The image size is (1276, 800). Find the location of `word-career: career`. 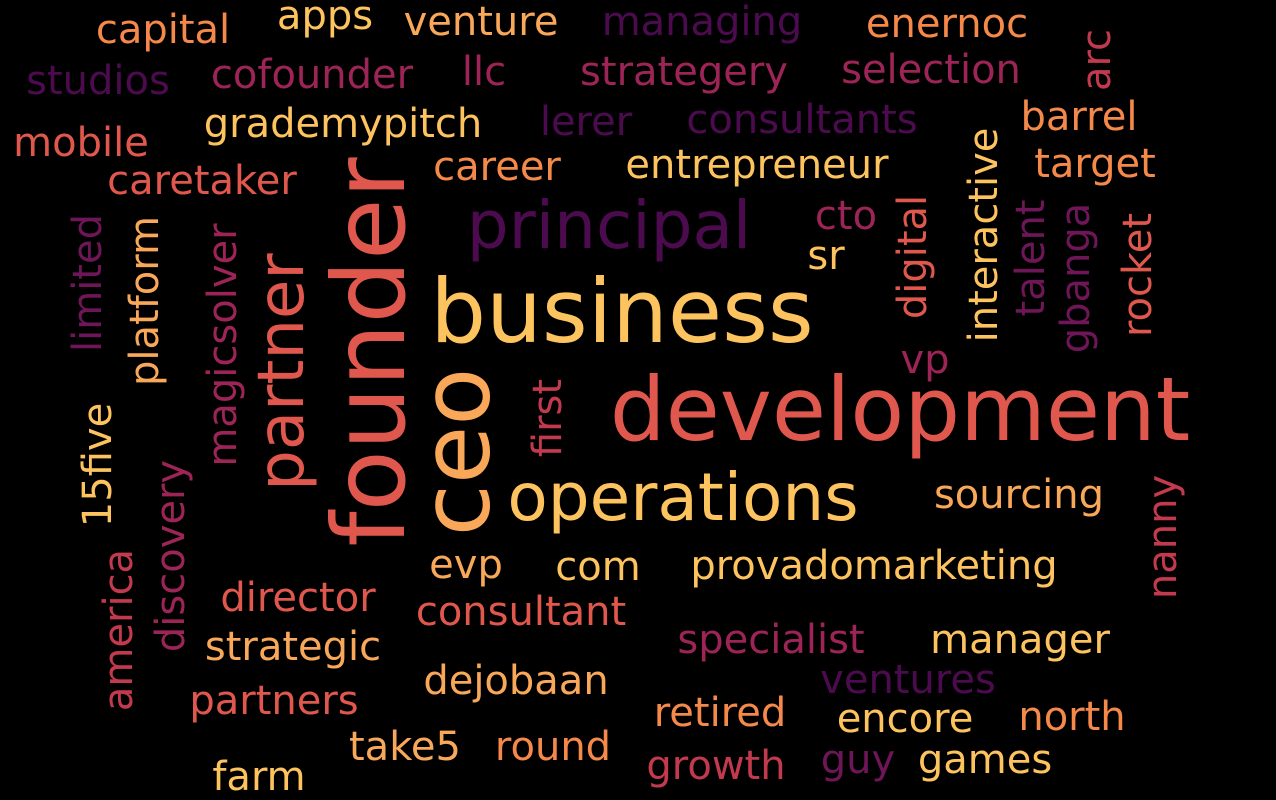

word-career: career is located at coordinates (497, 167).